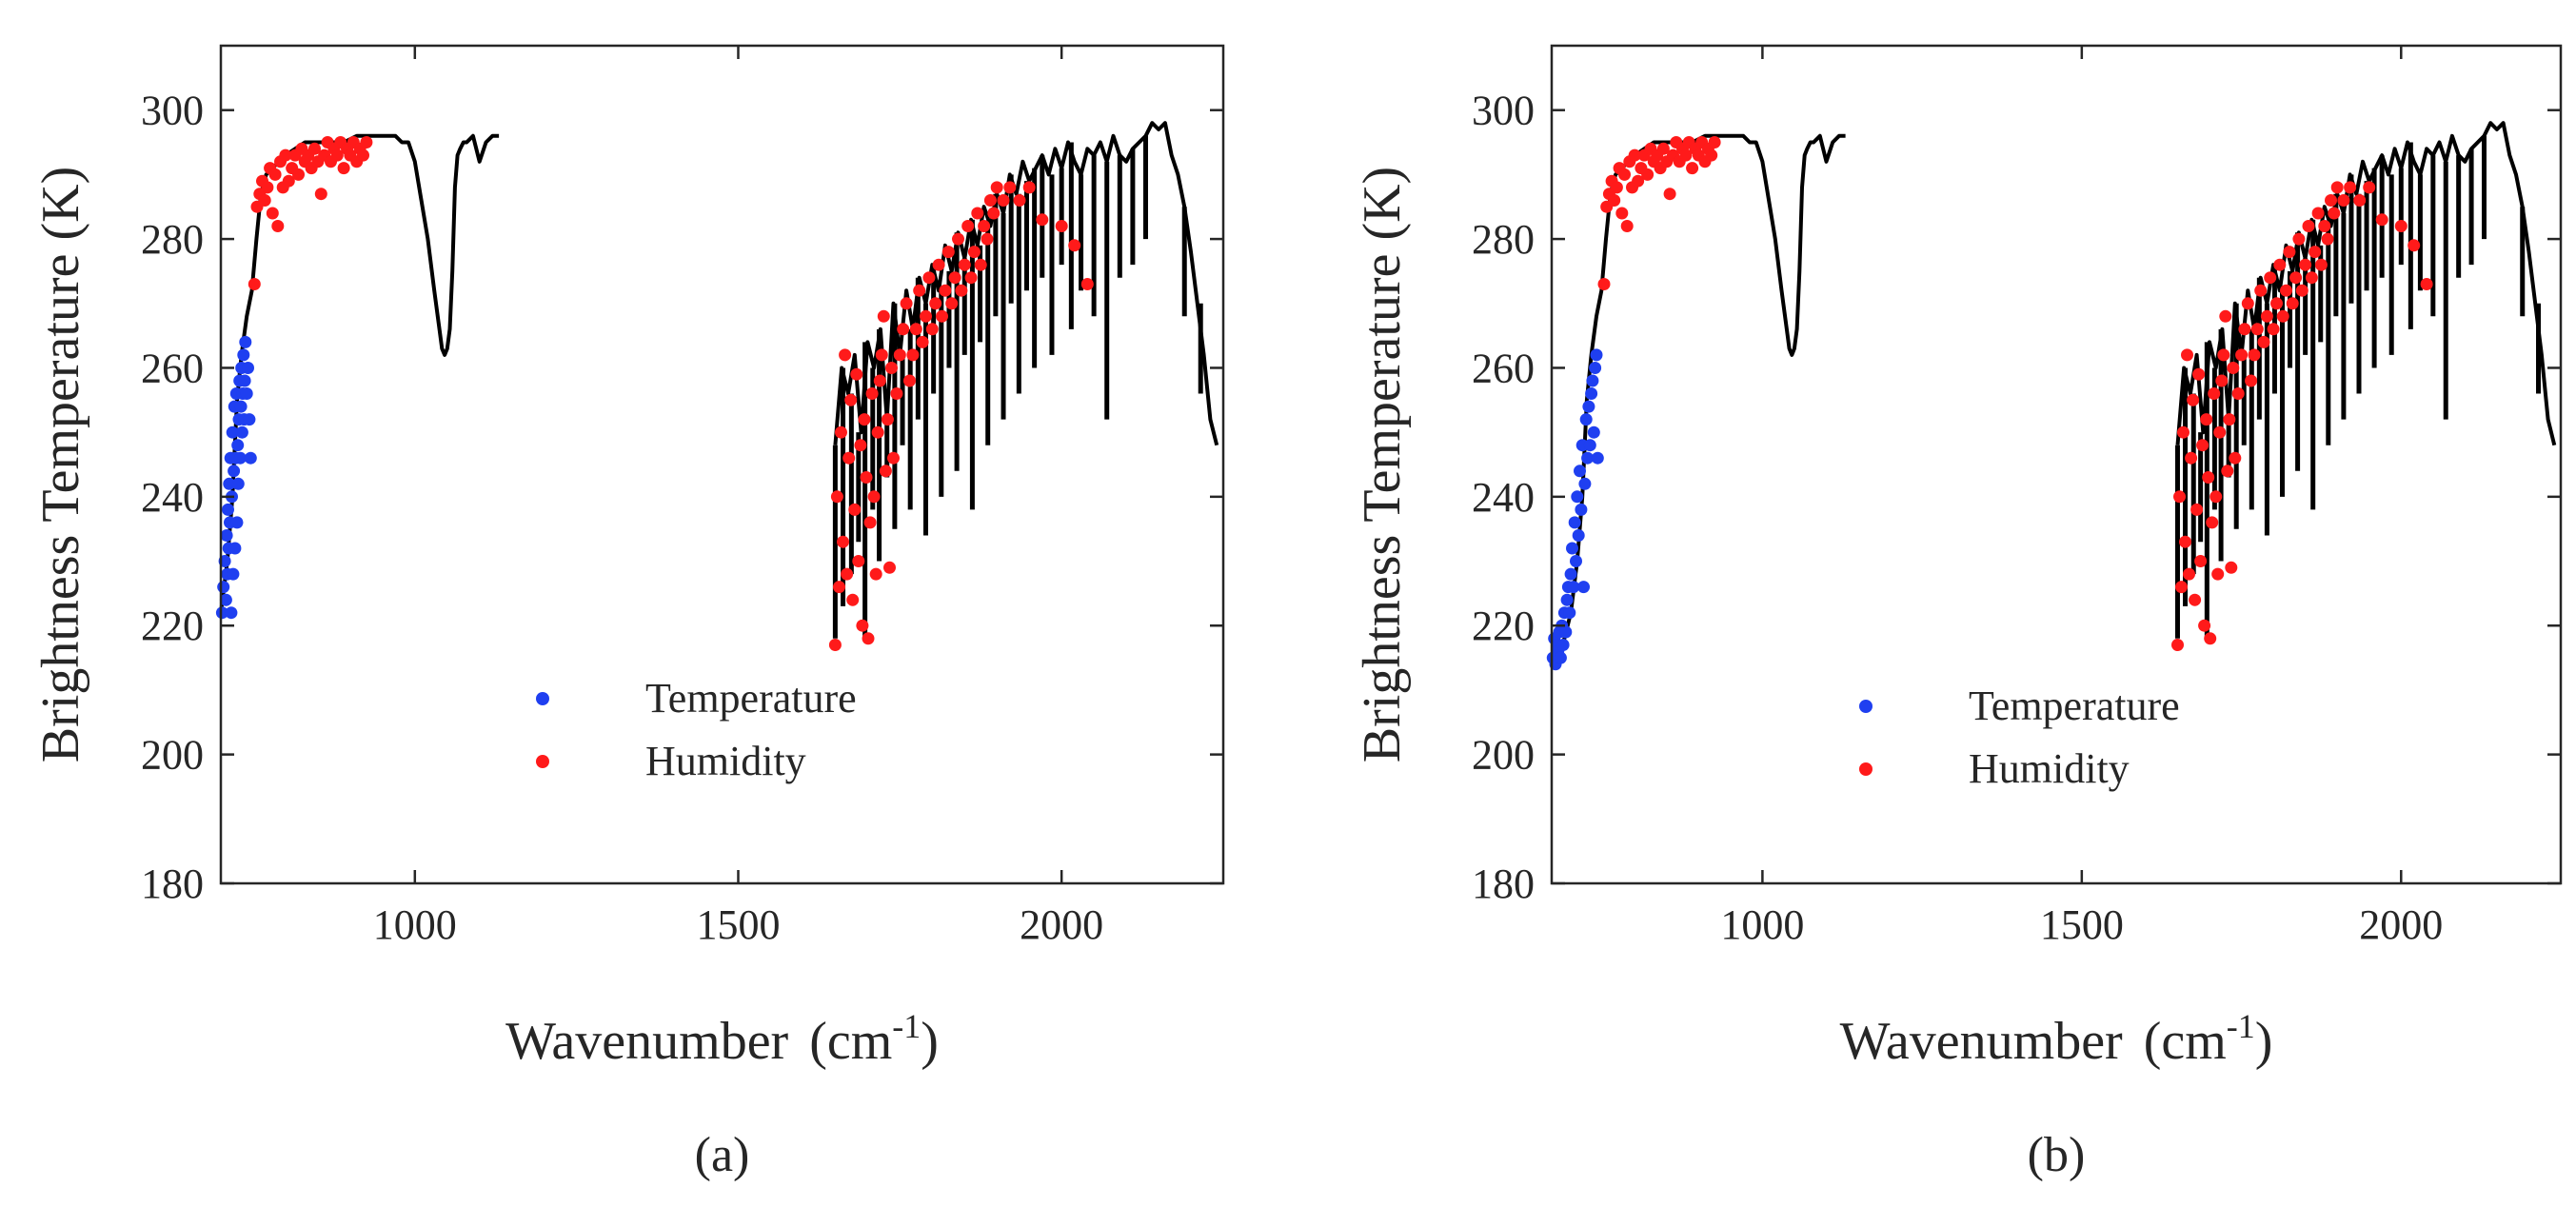 The width and height of the screenshot is (2576, 1207). Describe the element at coordinates (850, 1041) in the screenshot. I see `x-axis-unit: (cm` at that location.